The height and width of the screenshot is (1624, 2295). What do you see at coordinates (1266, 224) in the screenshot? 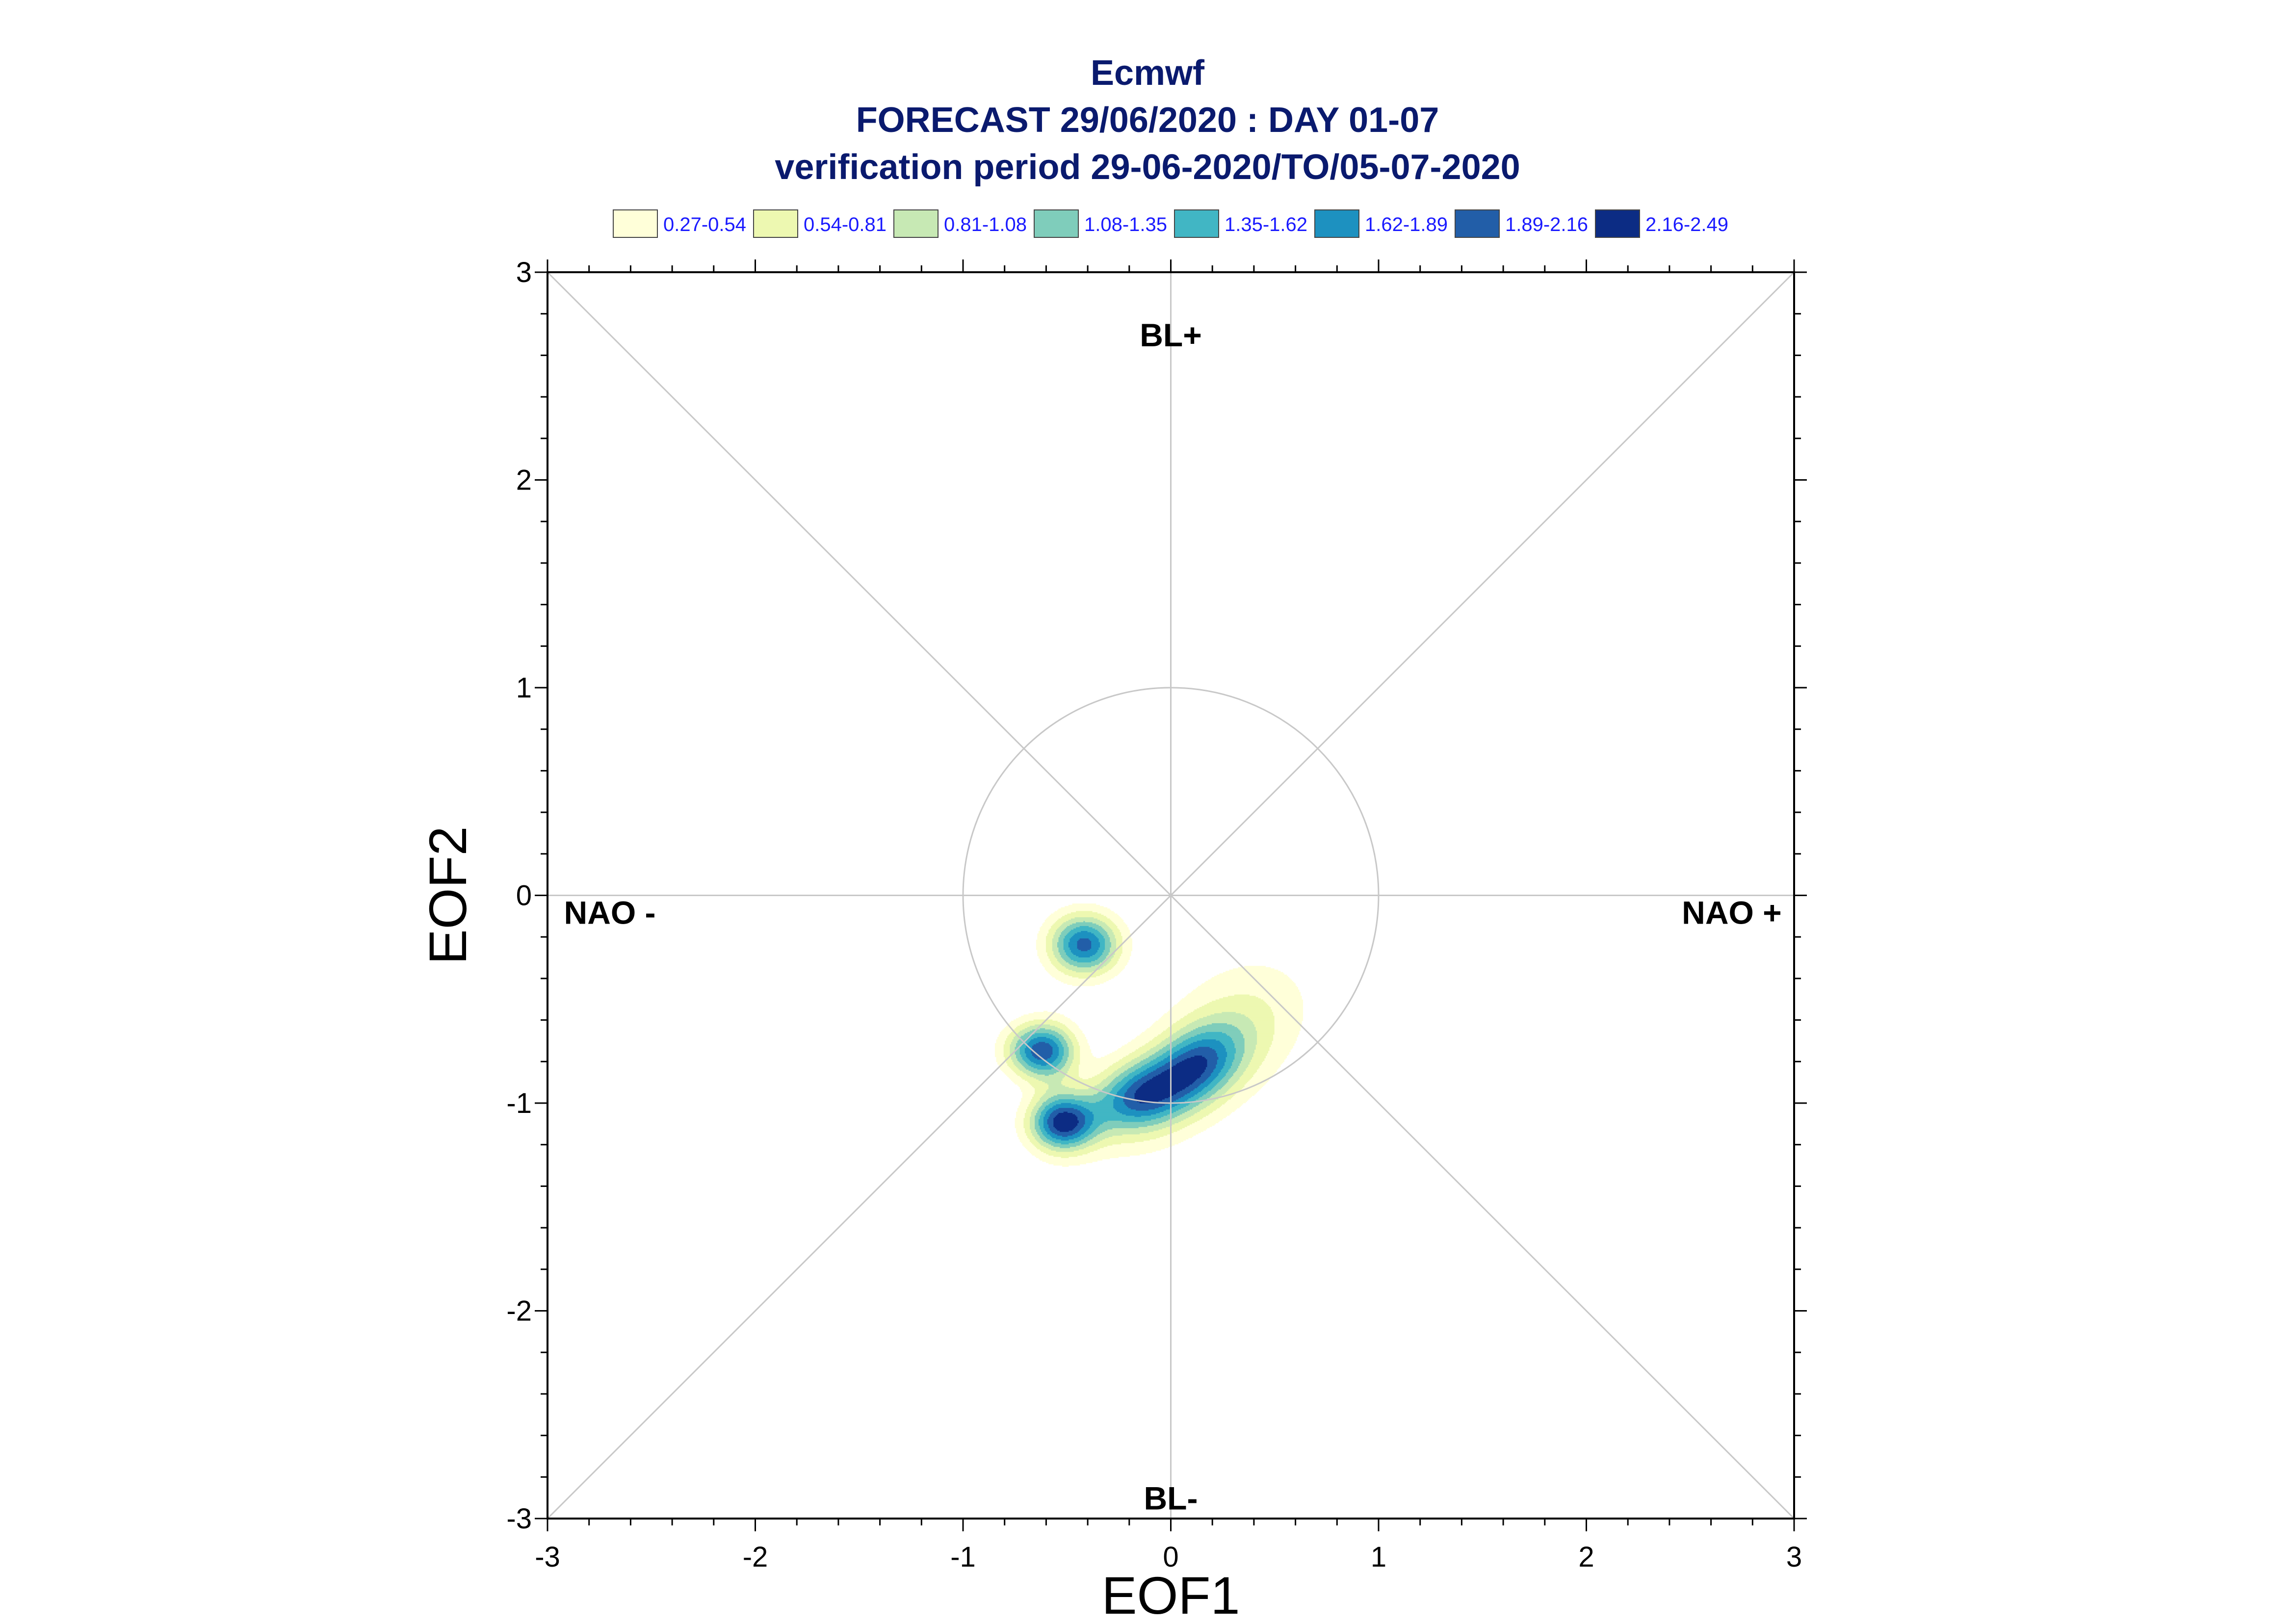
I see `legend-label: 1.35-1.62` at bounding box center [1266, 224].